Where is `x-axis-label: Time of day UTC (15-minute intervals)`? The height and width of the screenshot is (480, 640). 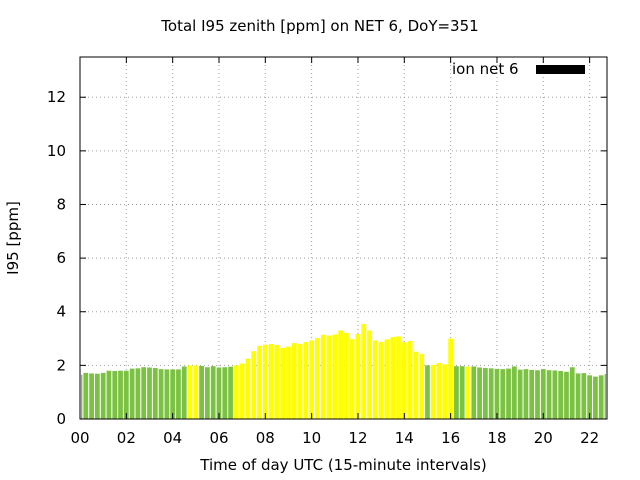
x-axis-label: Time of day UTC (15-minute intervals) is located at coordinates (343, 465).